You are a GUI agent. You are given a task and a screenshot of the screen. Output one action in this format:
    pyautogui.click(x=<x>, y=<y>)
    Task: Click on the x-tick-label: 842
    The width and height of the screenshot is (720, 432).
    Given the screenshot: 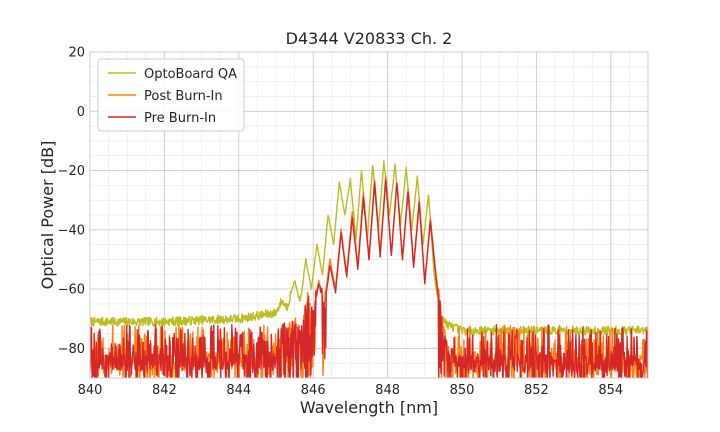 What is the action you would take?
    pyautogui.click(x=164, y=390)
    